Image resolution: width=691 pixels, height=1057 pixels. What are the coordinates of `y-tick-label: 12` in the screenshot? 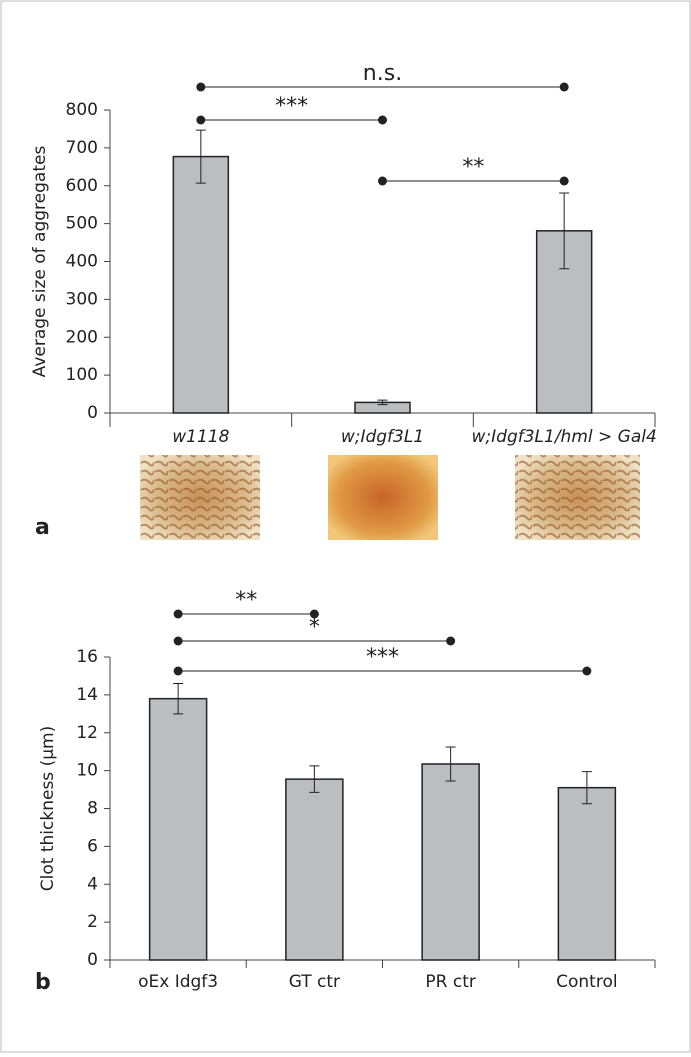 It's located at (87, 733).